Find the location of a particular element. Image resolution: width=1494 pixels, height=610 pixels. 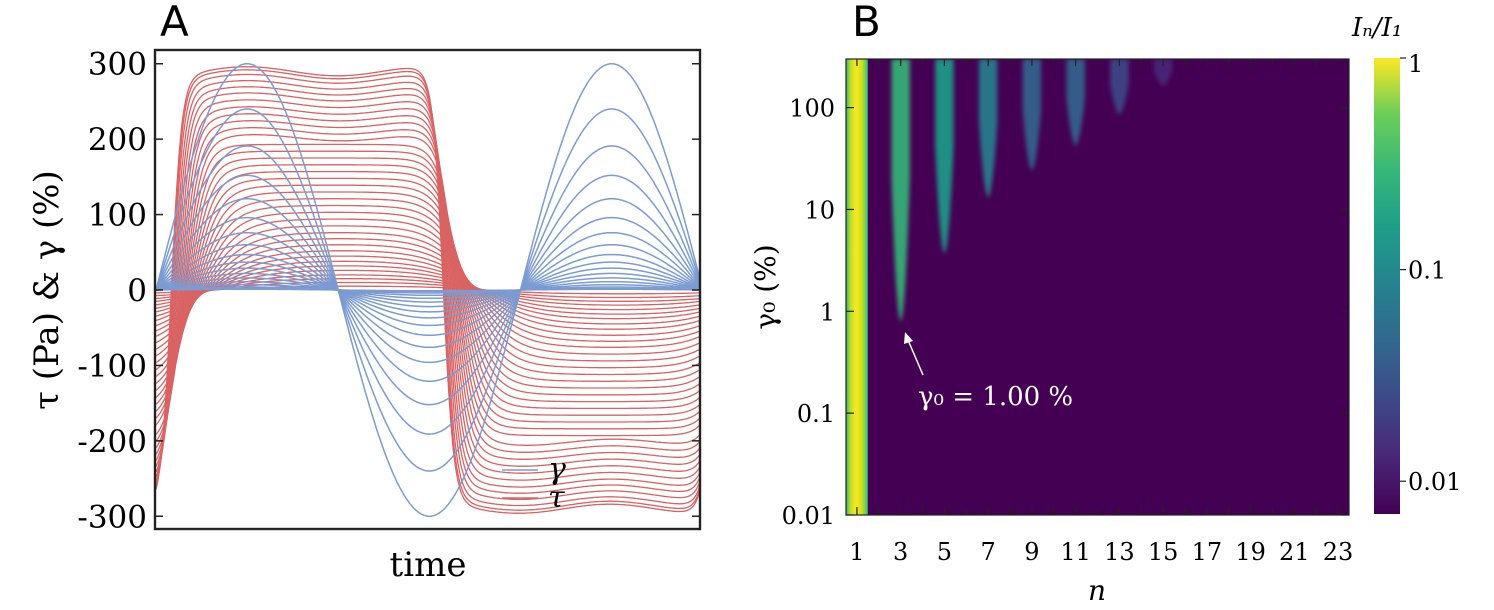

b-xtick-label: 11 is located at coordinates (1075, 552).